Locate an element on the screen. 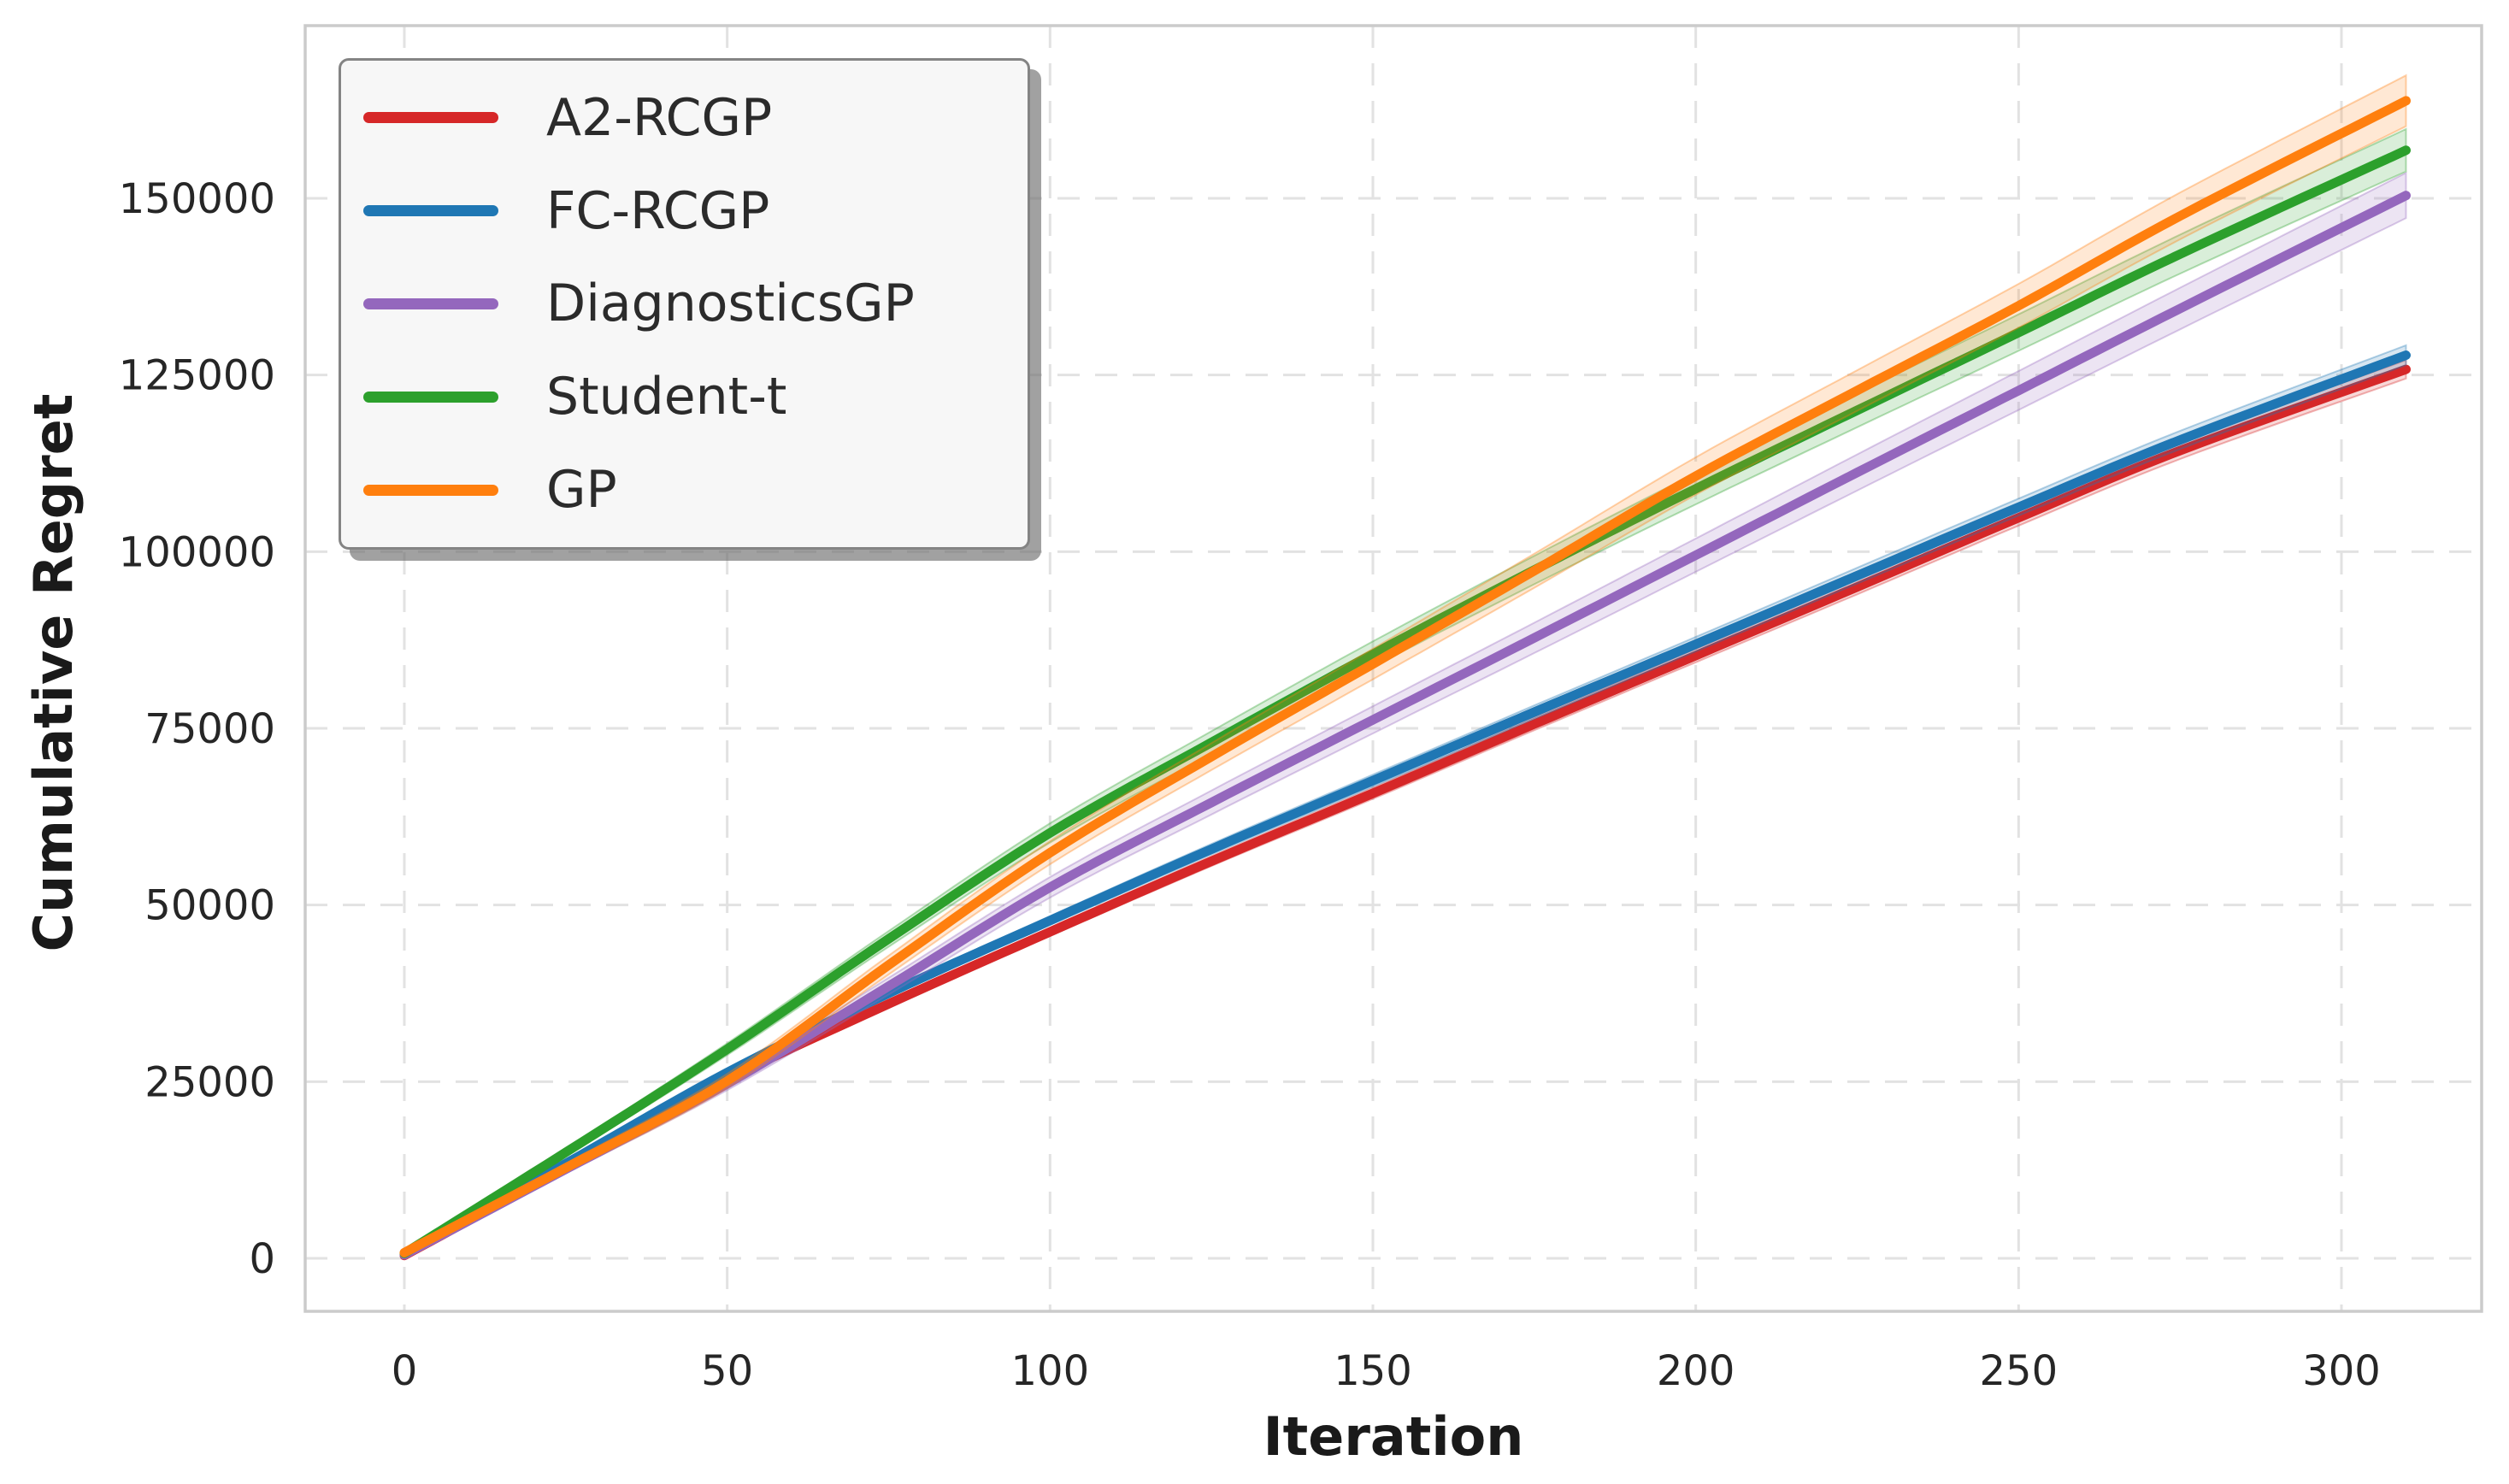  y-tick-label: 50000 is located at coordinates (209, 906).